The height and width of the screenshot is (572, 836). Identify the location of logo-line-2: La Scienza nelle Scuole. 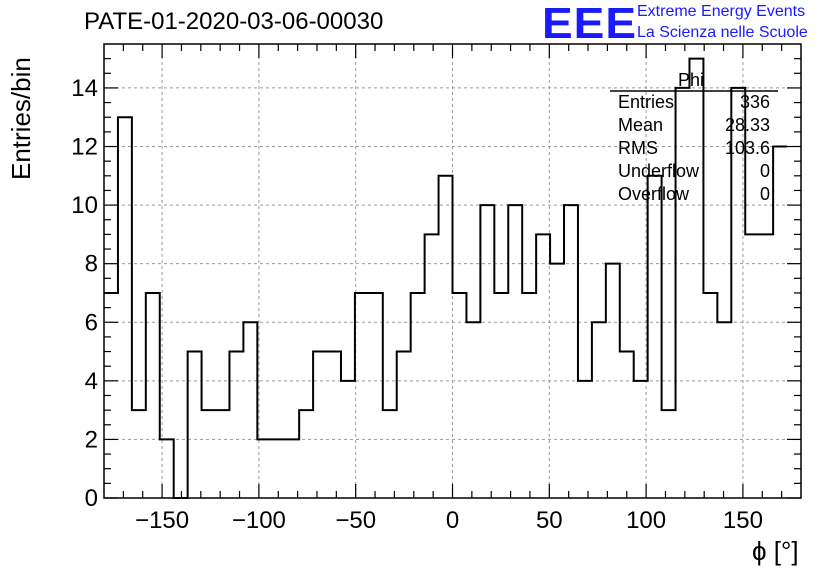
(722, 32).